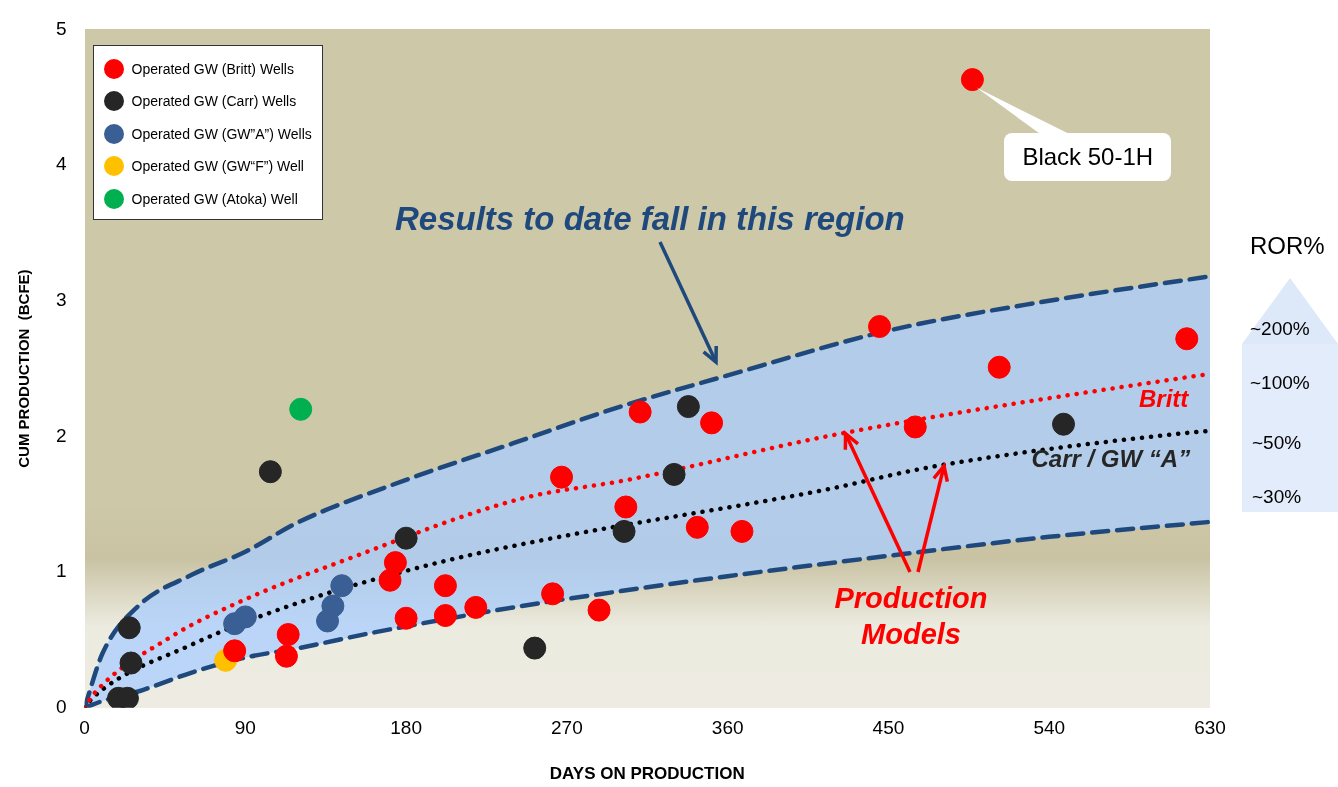 This screenshot has height=787, width=1338. I want to click on x-tick-label: 180, so click(406, 728).